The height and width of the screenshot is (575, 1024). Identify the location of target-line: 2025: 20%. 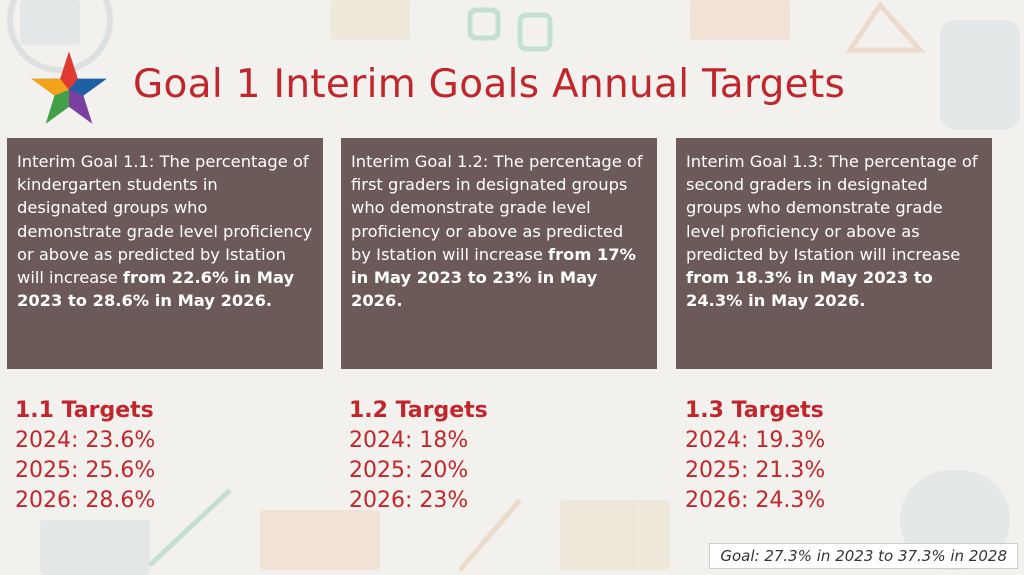
(409, 470).